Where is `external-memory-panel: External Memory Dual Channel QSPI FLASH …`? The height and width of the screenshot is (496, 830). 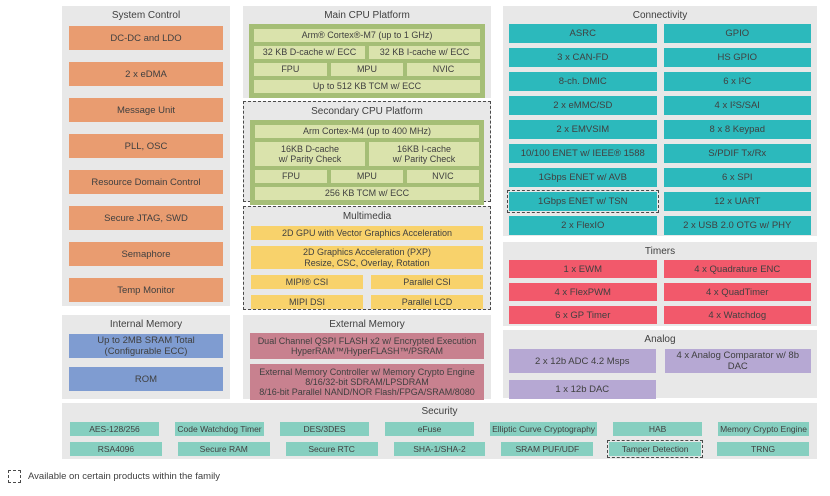 external-memory-panel: External Memory Dual Channel QSPI FLASH … is located at coordinates (367, 357).